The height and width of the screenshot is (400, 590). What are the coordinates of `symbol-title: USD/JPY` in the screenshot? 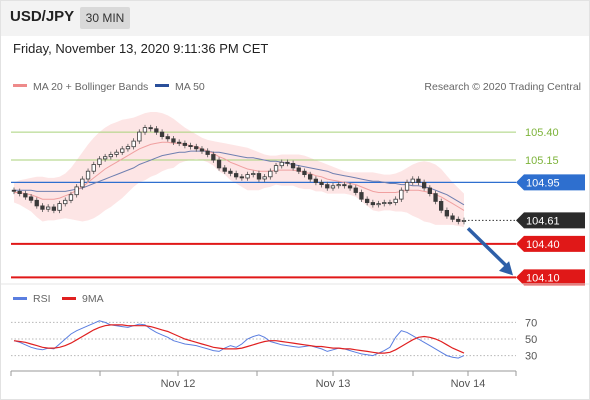 It's located at (42, 16).